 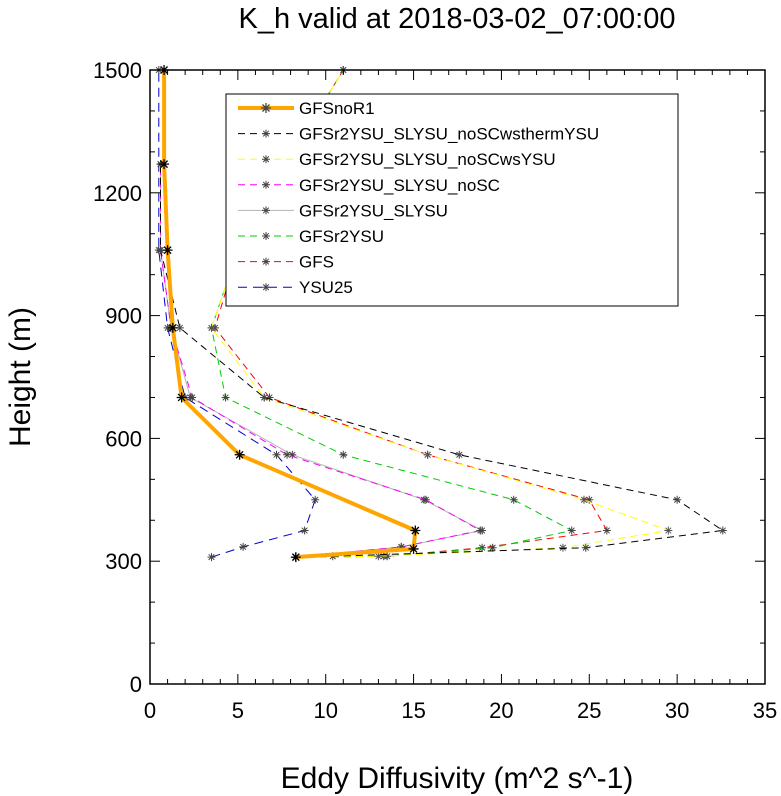 I want to click on y-axis-title: Height (m), so click(x=20, y=377).